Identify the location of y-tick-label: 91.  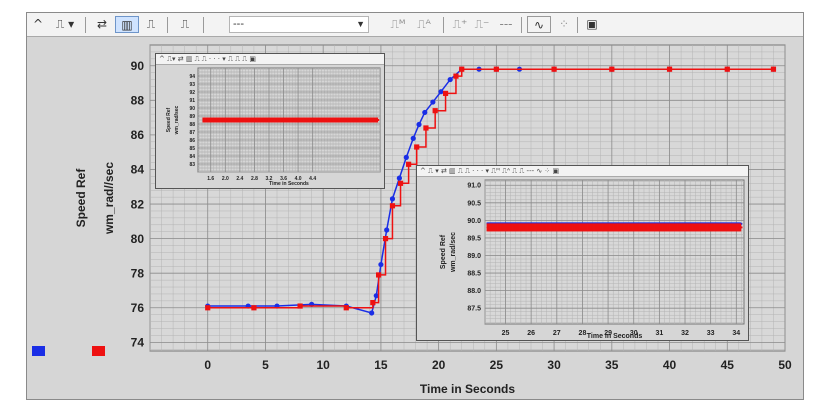
(192, 101).